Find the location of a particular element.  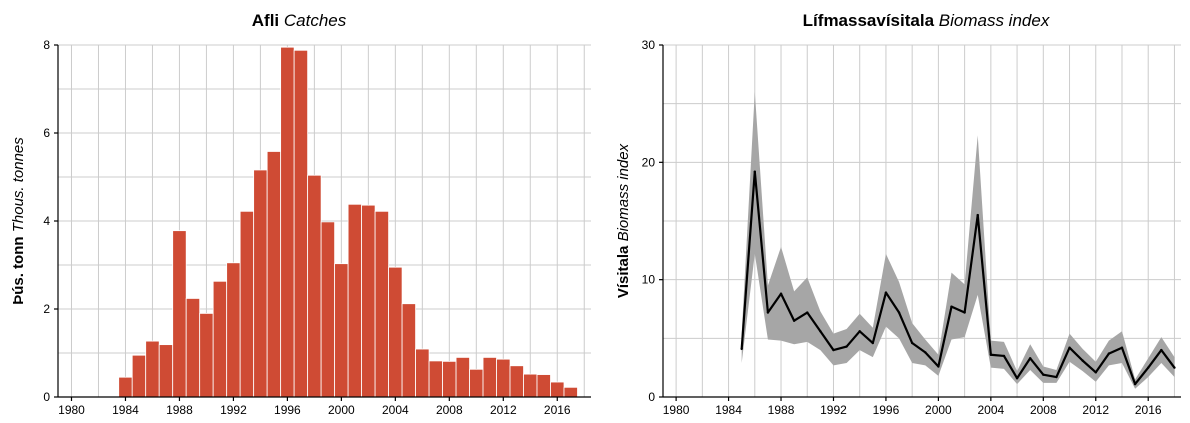

biomass-y-tick-label: 20 is located at coordinates (649, 162).